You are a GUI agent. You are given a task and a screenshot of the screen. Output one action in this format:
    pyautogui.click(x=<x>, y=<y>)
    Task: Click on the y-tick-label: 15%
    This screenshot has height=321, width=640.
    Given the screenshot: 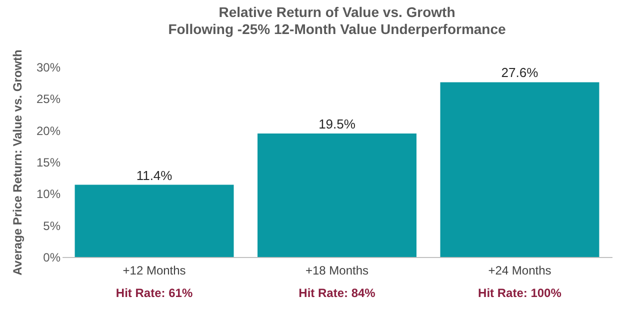 What is the action you would take?
    pyautogui.click(x=48, y=163)
    